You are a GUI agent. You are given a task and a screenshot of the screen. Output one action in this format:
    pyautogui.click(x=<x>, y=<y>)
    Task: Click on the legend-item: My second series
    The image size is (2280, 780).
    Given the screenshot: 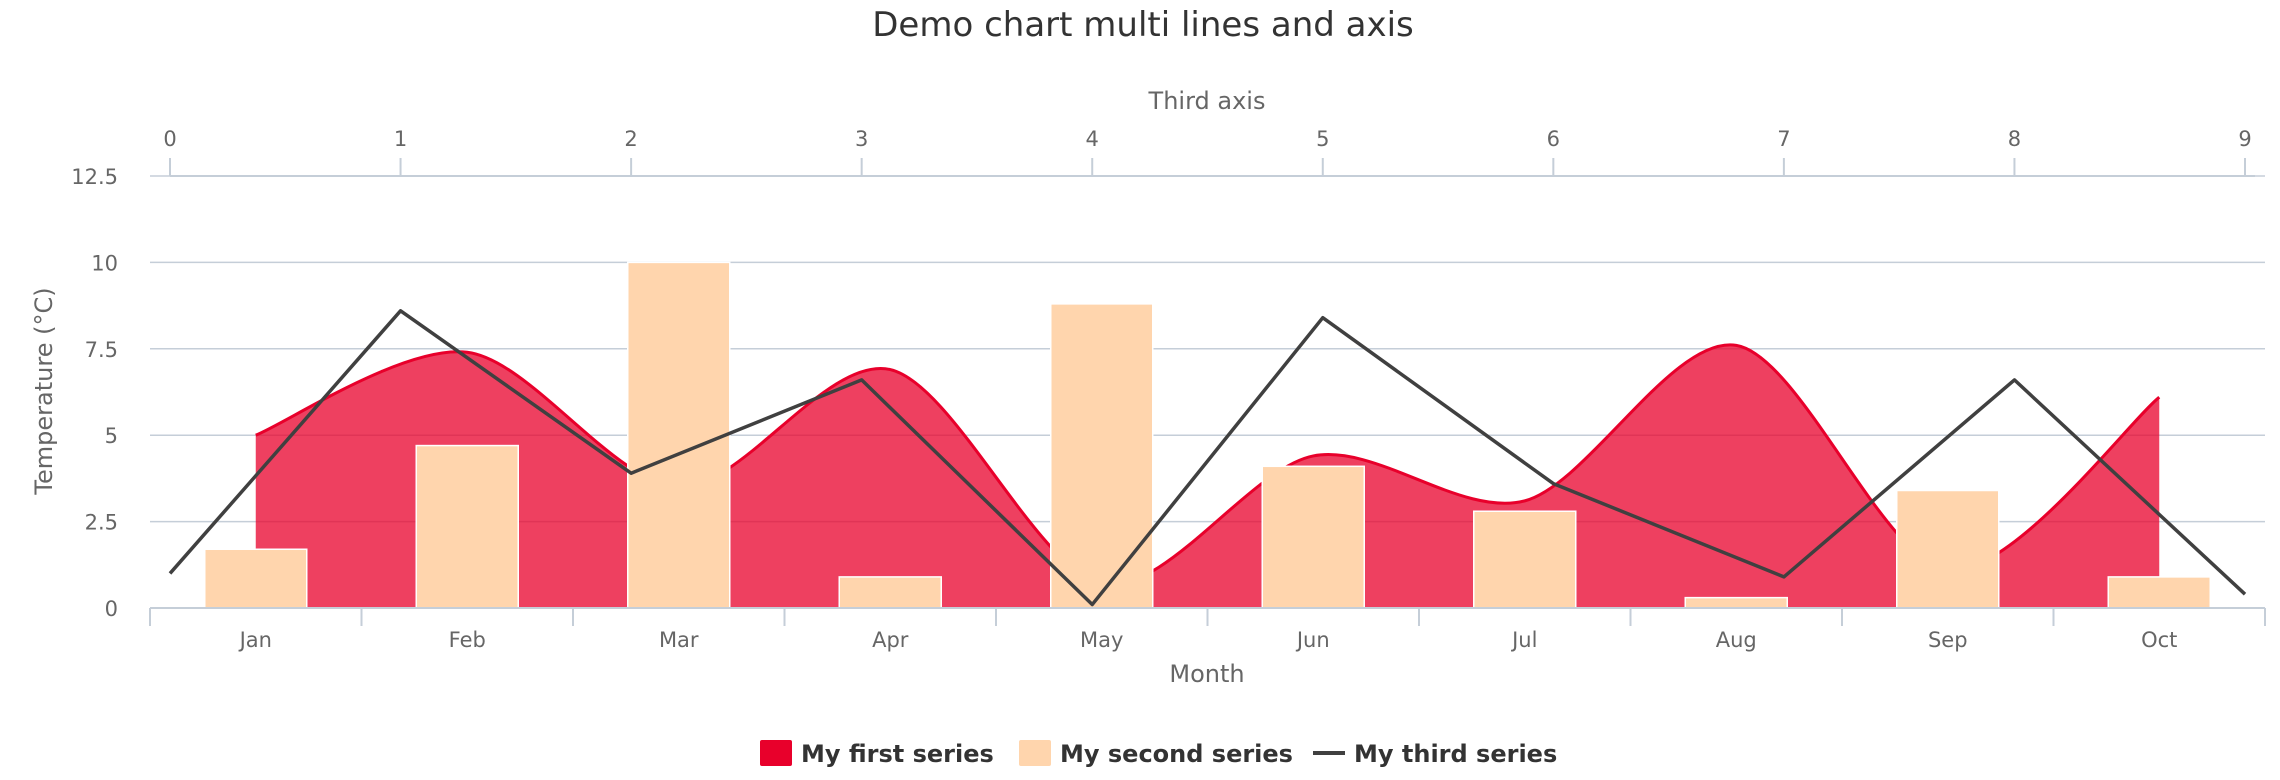 What is the action you would take?
    pyautogui.click(x=1156, y=754)
    